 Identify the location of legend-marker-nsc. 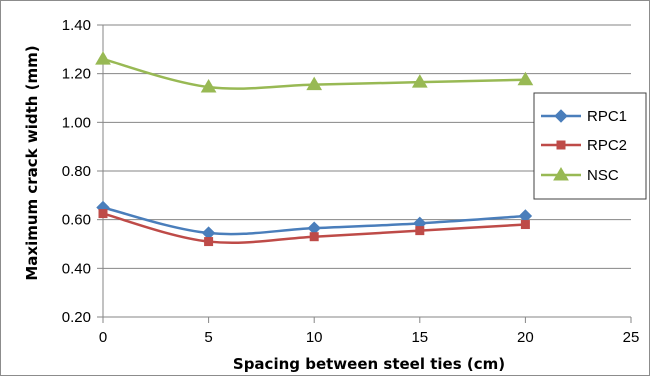
(561, 174).